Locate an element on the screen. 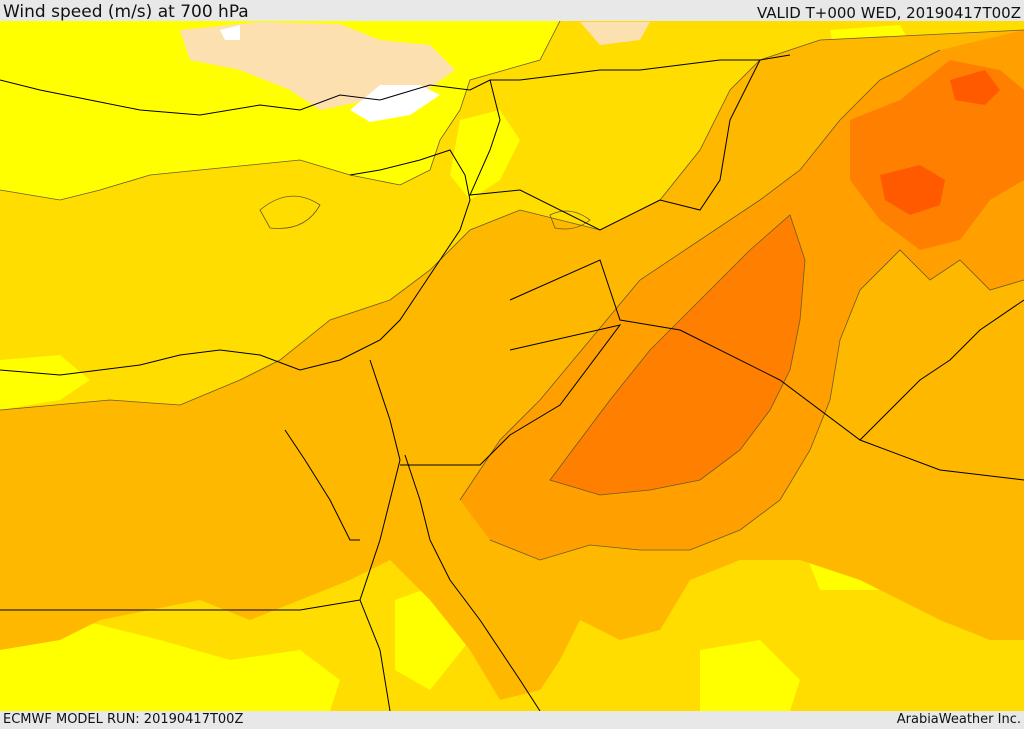 Image resolution: width=1024 pixels, height=729 pixels. band-red-orange-ne2 is located at coordinates (975, 87).